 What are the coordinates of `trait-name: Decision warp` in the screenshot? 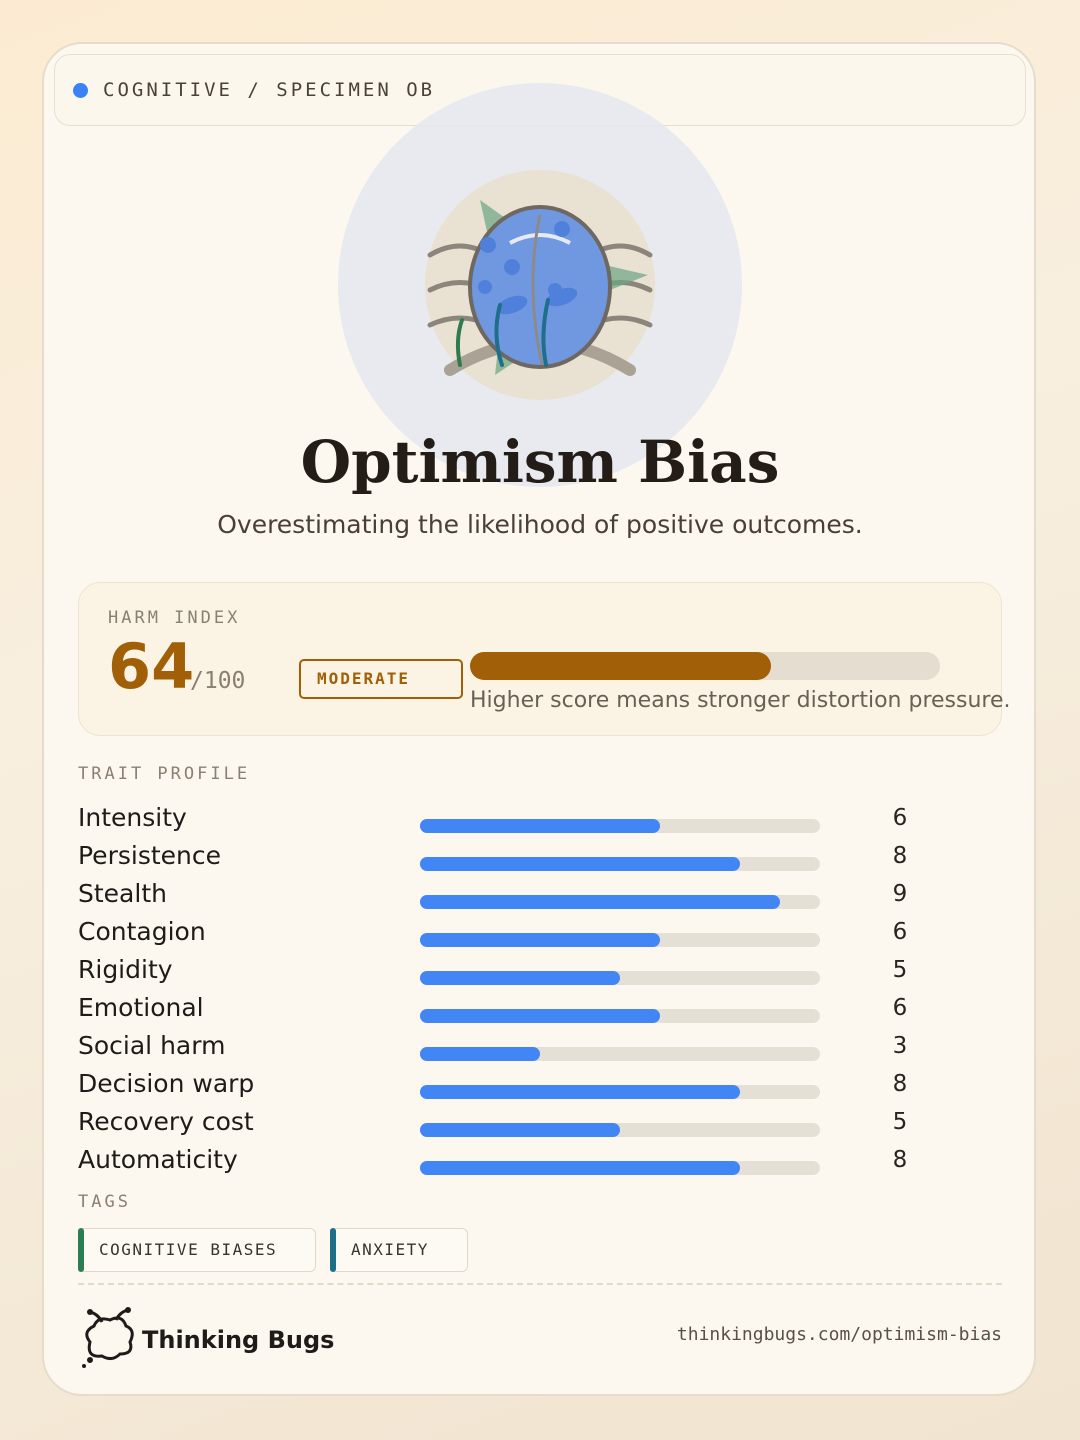 It's located at (166, 1083).